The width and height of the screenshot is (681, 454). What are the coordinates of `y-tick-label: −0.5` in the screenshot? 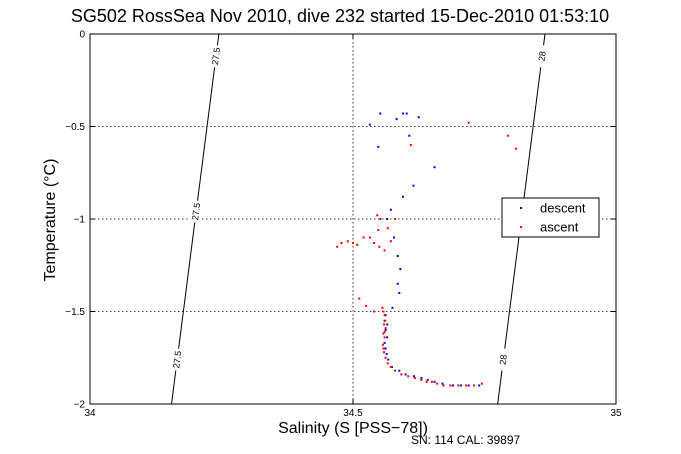 It's located at (75, 127).